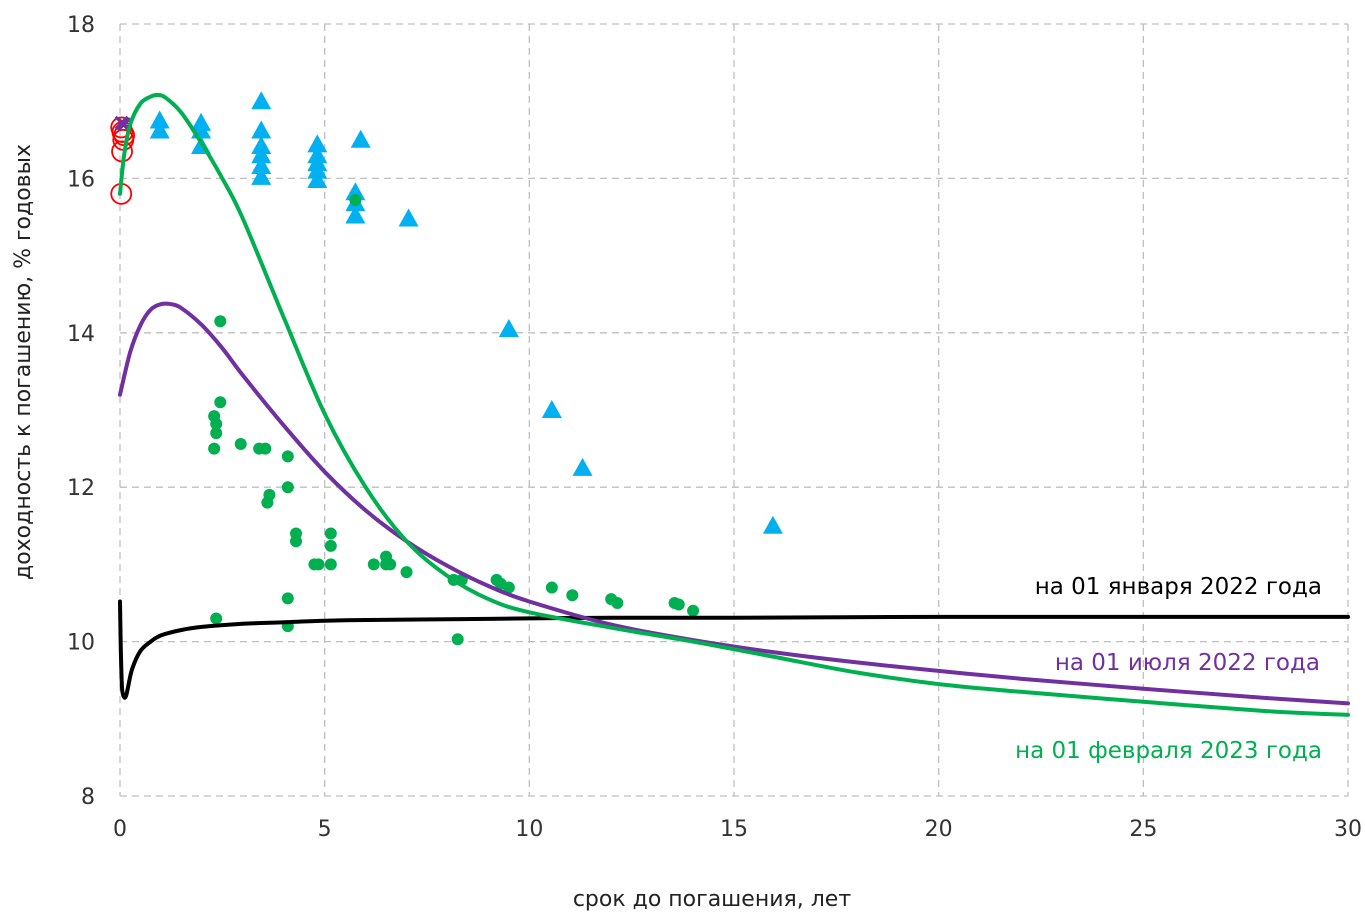  I want to click on x-tick-label: 5, so click(325, 829).